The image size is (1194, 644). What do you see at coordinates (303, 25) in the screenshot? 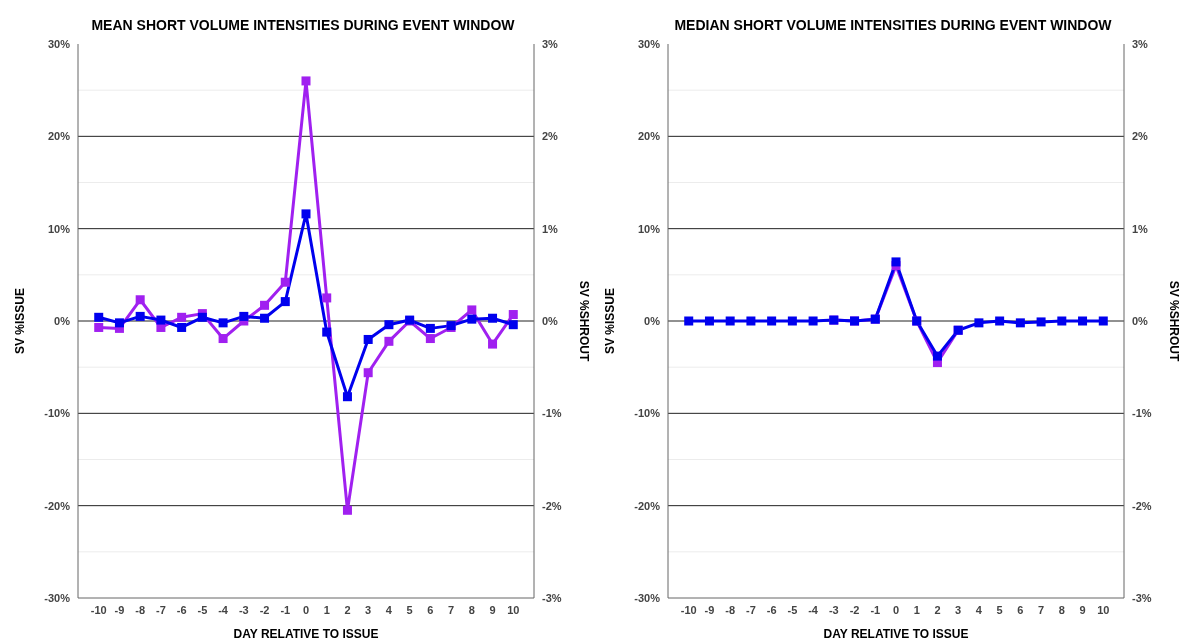
I see `chart-title: MEAN SHORT VOLUME INTENSITIES DURING EVENT WINDOW` at bounding box center [303, 25].